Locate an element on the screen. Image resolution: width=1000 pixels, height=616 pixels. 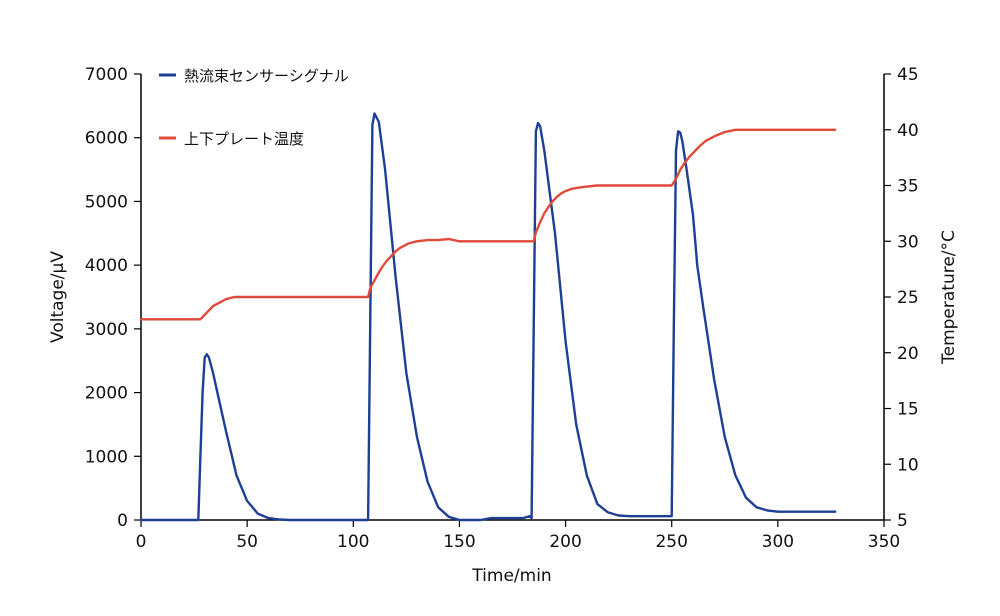
right-y-tick-label: 40 is located at coordinates (908, 131).